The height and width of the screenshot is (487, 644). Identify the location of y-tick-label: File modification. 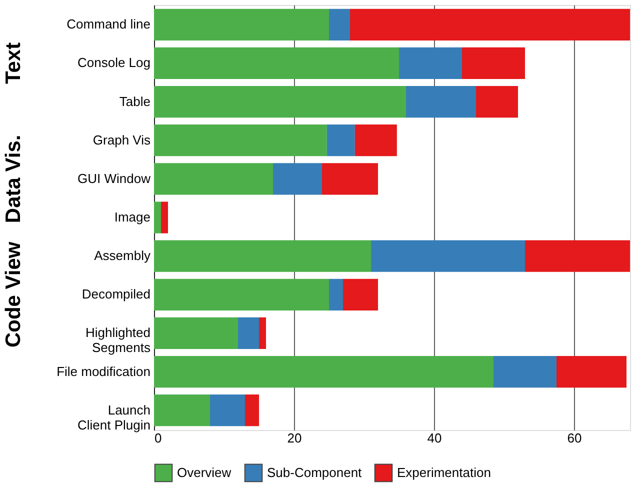
(103, 371).